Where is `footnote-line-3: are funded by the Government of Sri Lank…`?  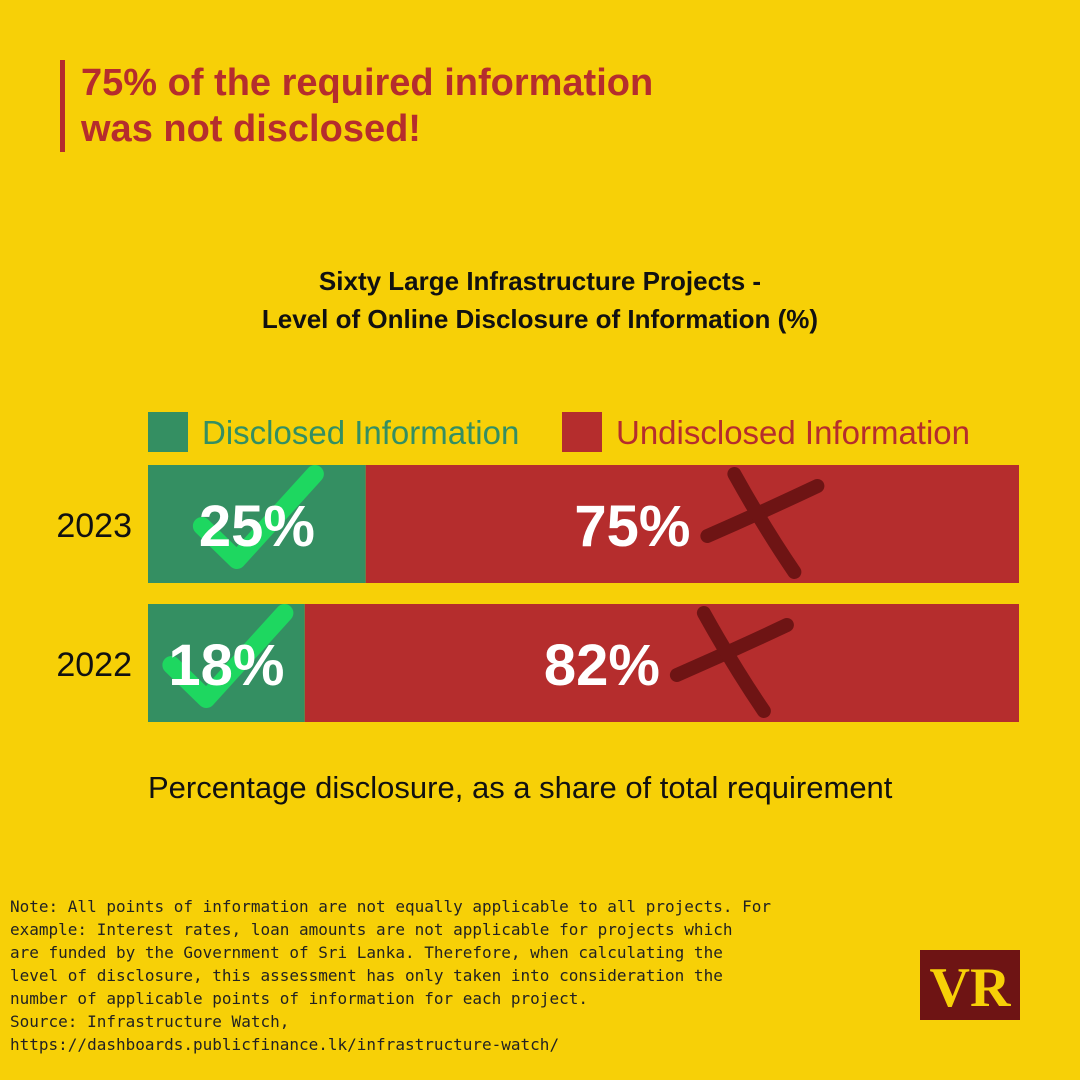 footnote-line-3: are funded by the Government of Sri Lank… is located at coordinates (366, 952).